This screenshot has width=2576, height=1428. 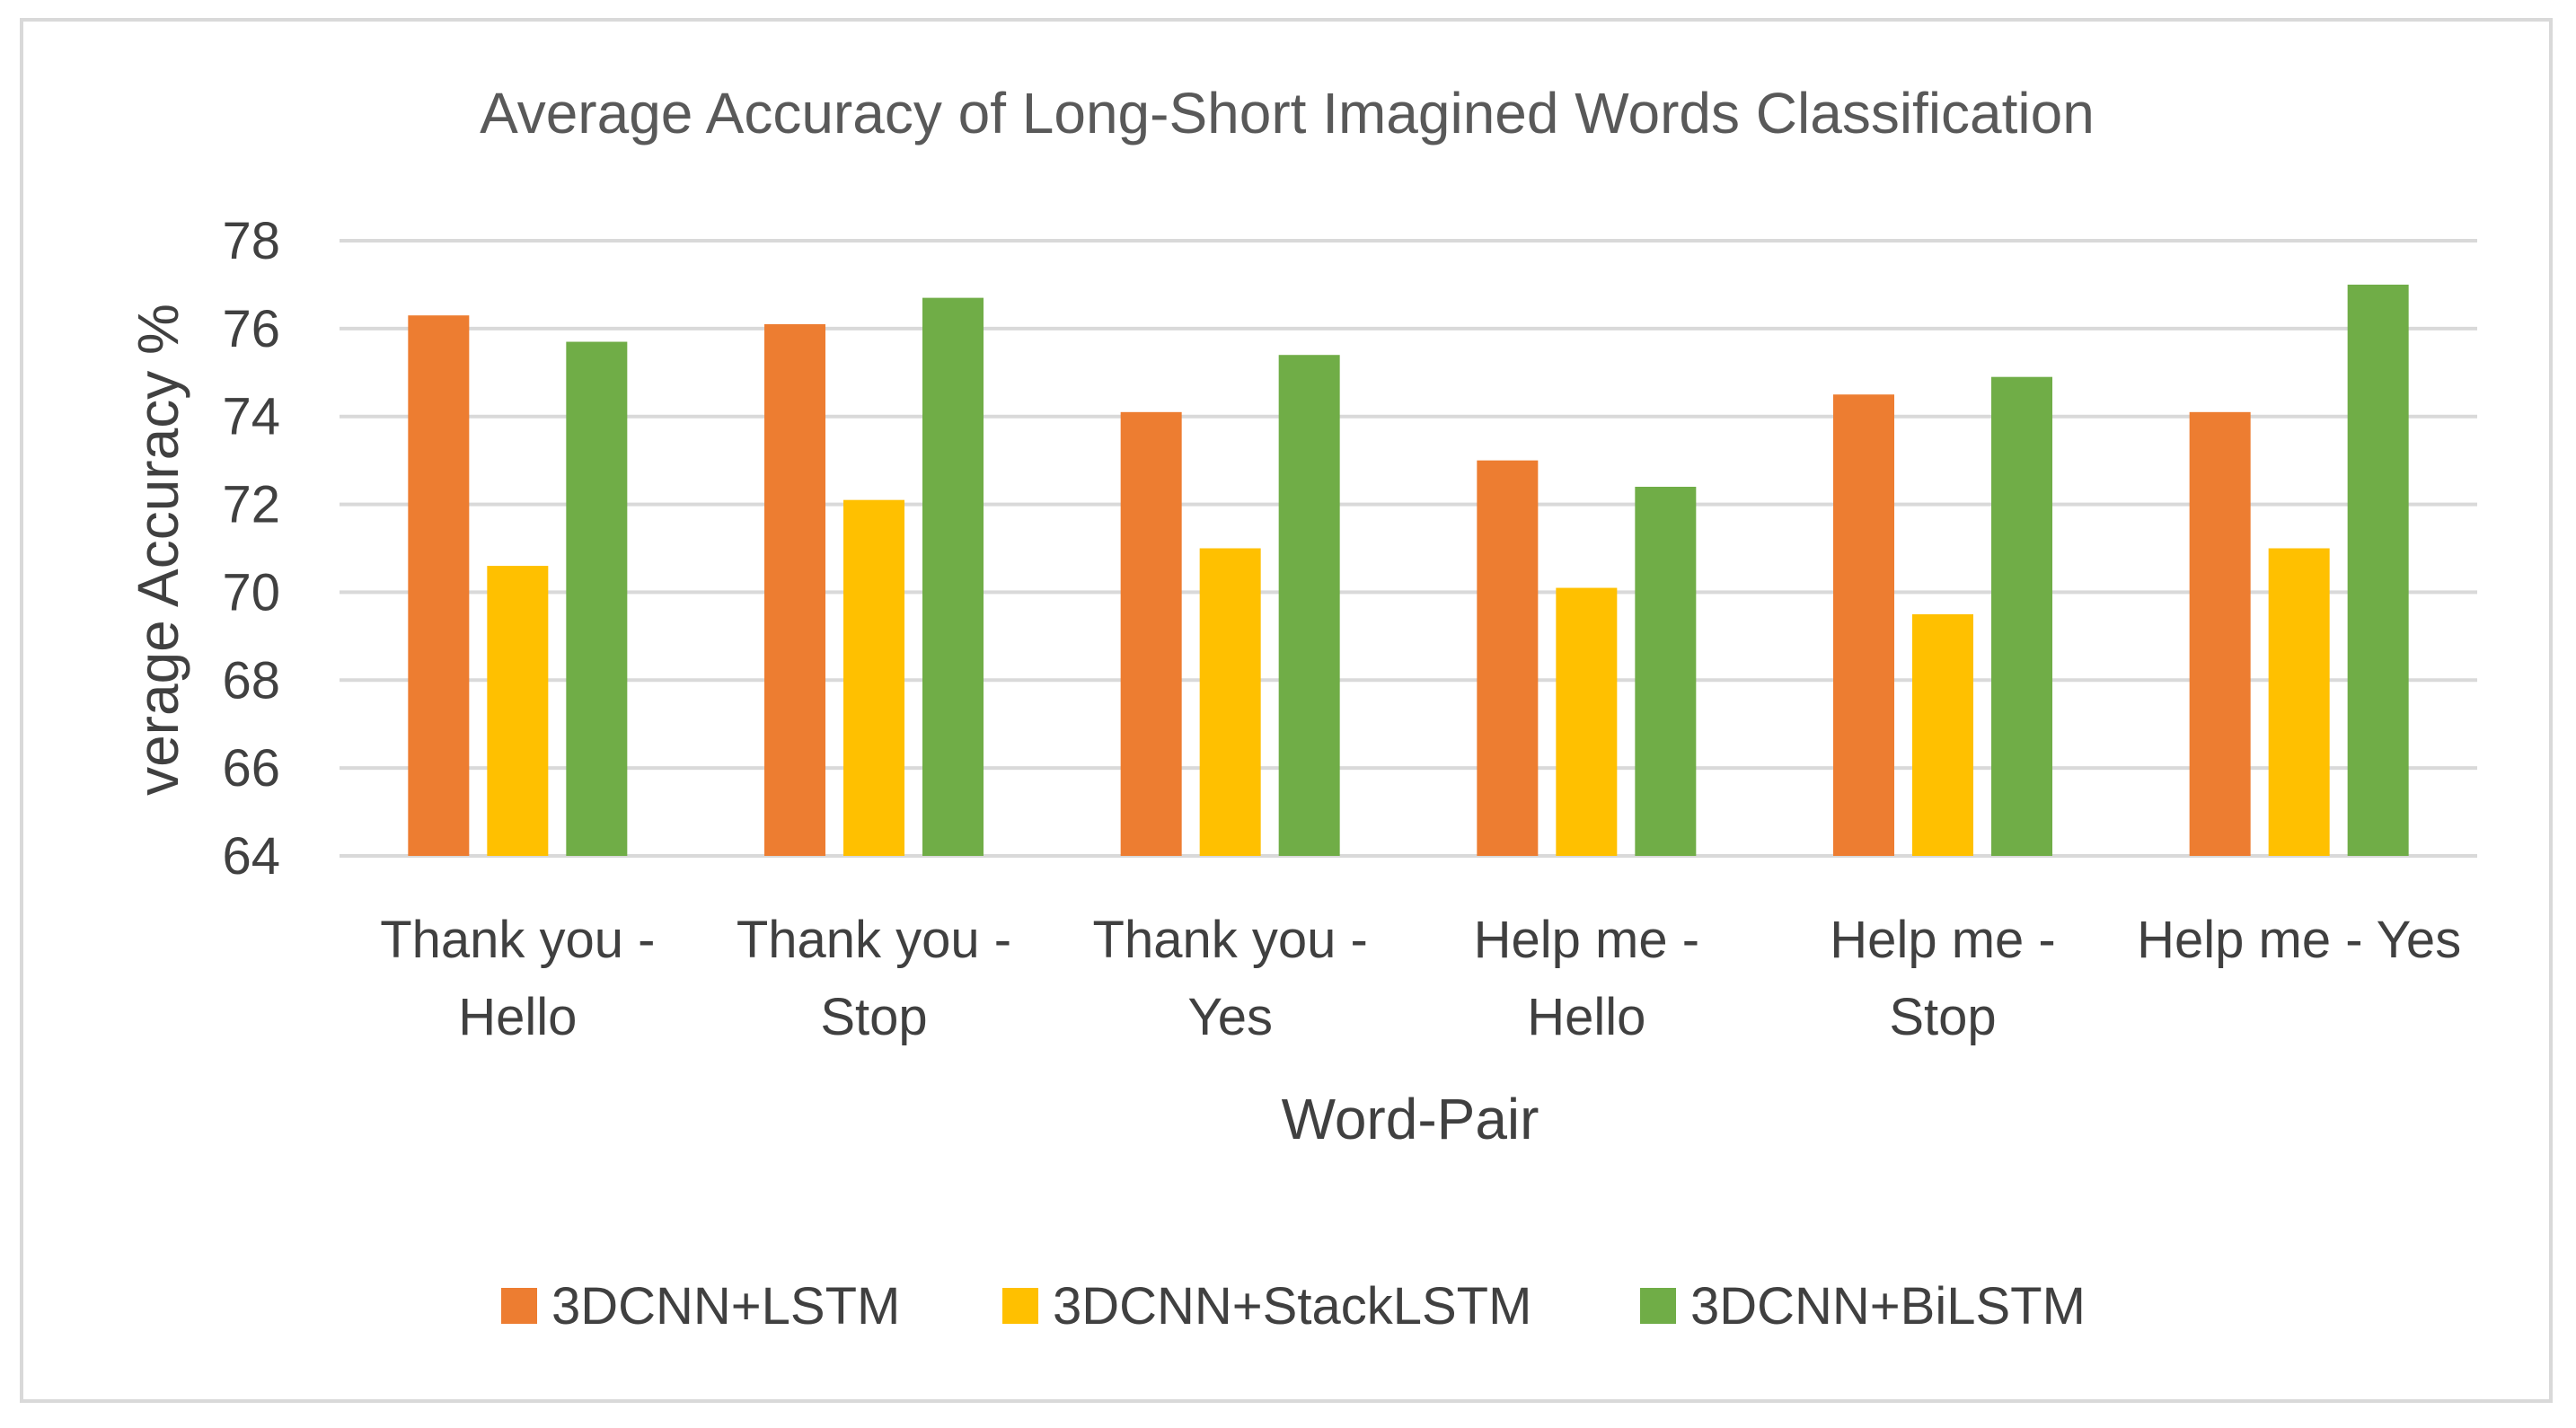 I want to click on y-tick-labels: 64 66 68 70 72 74 76 78, so click(x=251, y=549).